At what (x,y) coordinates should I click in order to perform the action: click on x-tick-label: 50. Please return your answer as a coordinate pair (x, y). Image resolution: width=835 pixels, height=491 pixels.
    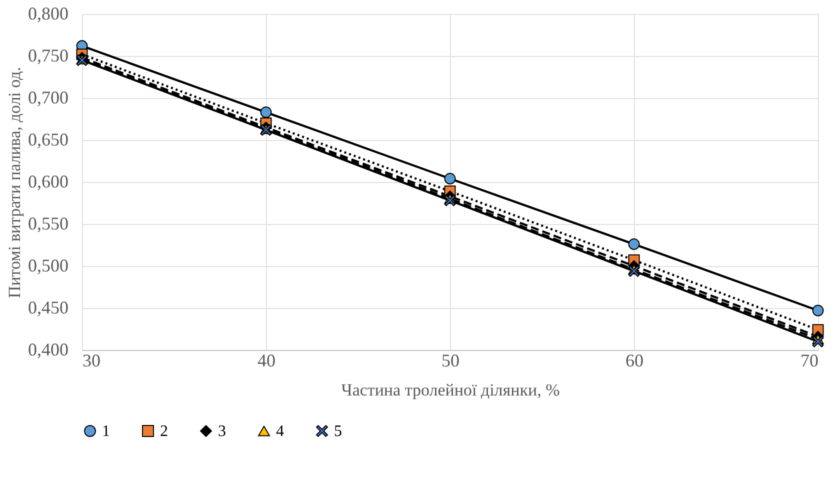
    Looking at the image, I should click on (451, 360).